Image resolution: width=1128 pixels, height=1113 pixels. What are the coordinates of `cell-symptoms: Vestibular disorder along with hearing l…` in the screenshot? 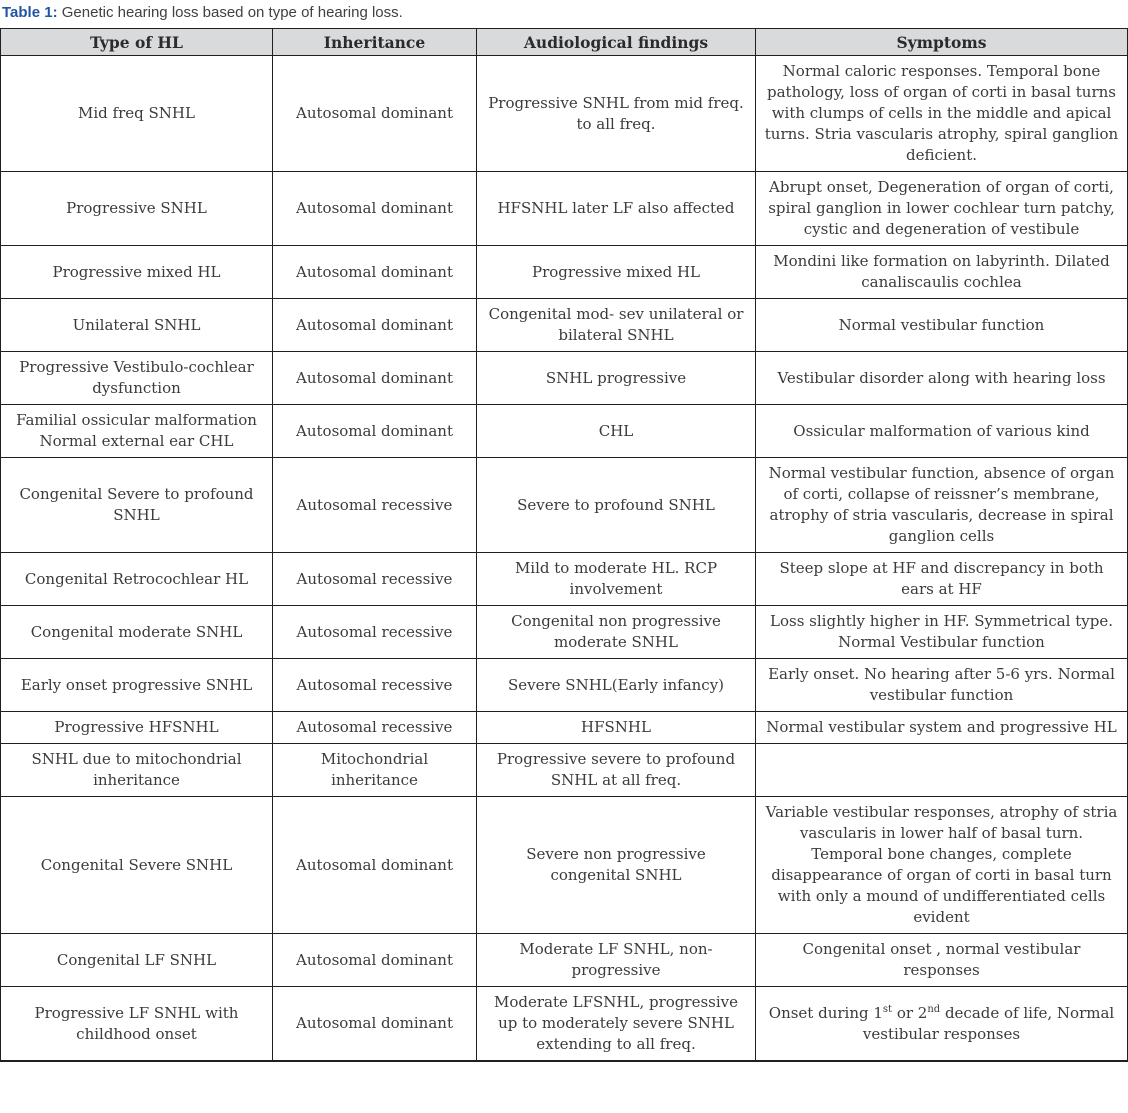 It's located at (941, 378).